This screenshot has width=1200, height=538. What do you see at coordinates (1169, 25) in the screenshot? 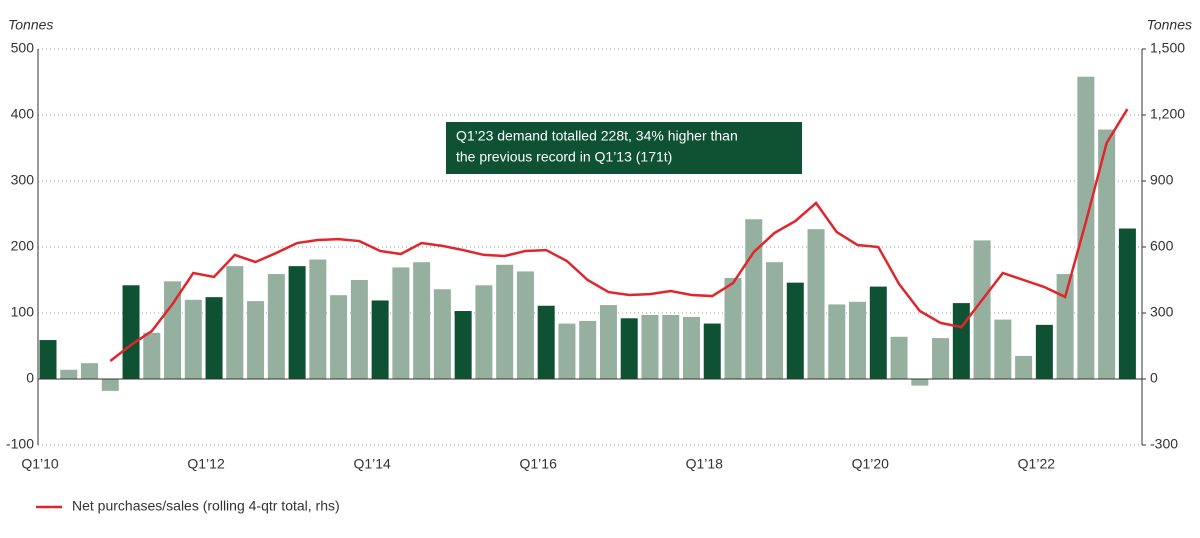
I see `y2-axis-label: Tonnes` at bounding box center [1169, 25].